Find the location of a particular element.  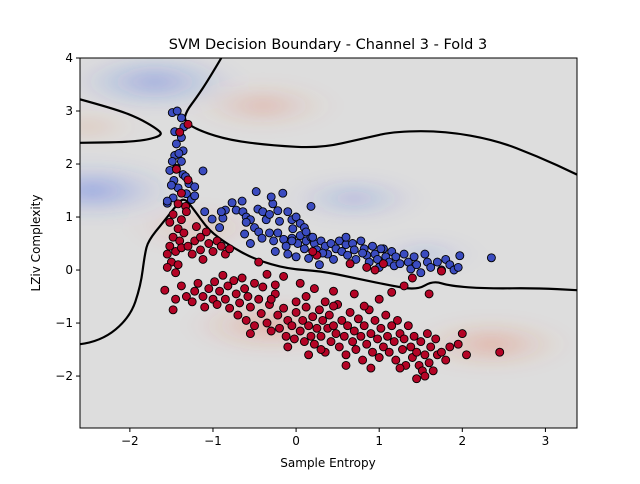

x-tick-label: 2 is located at coordinates (462, 441).